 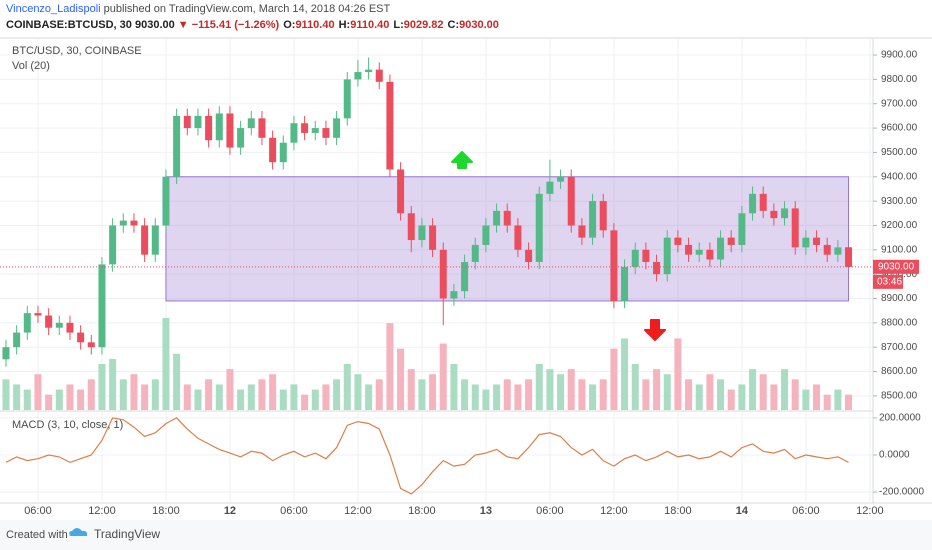 What do you see at coordinates (742, 511) in the screenshot?
I see `x-tick-label: 14` at bounding box center [742, 511].